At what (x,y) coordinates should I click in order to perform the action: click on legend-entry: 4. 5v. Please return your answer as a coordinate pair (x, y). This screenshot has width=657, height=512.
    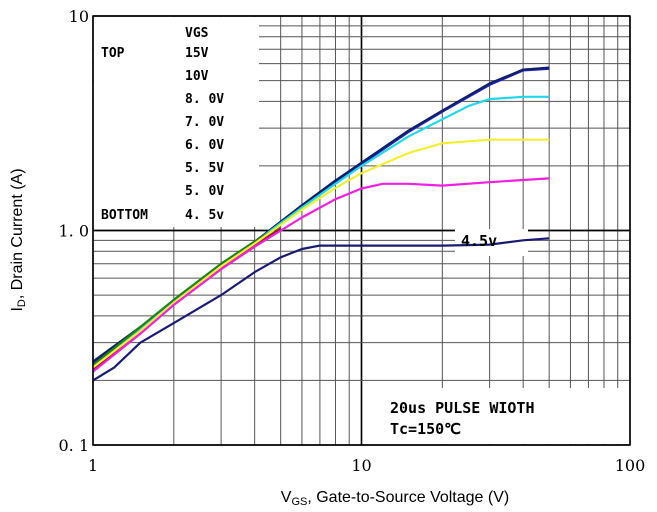
    Looking at the image, I should click on (204, 215).